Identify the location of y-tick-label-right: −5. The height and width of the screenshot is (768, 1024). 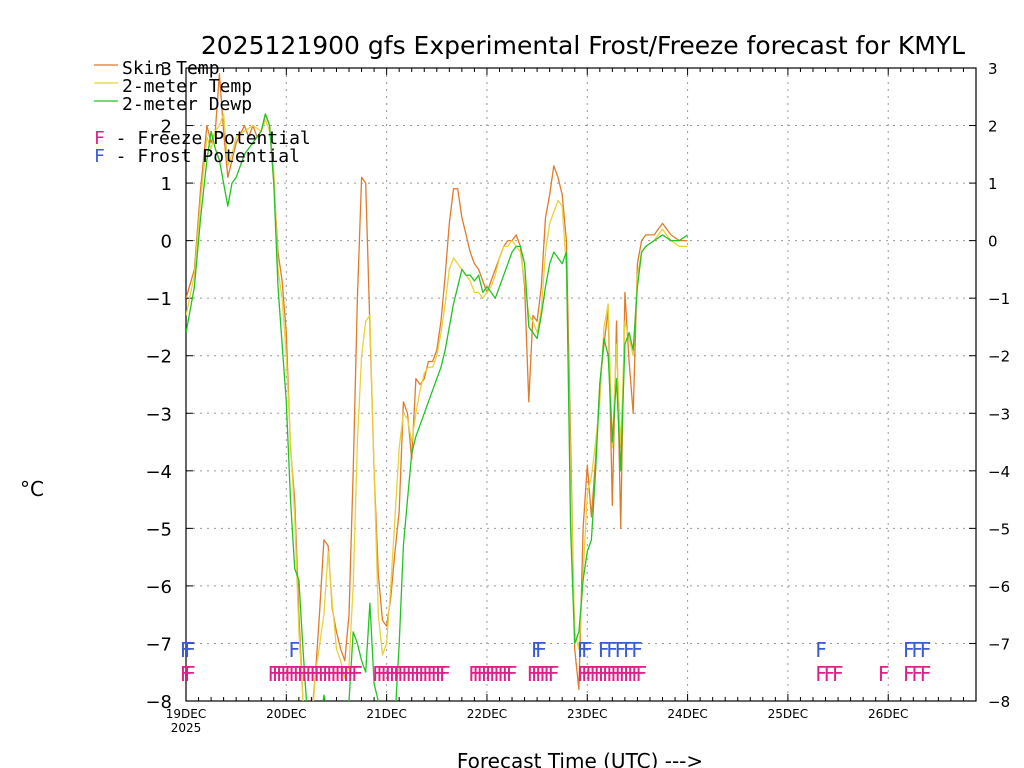
(999, 529).